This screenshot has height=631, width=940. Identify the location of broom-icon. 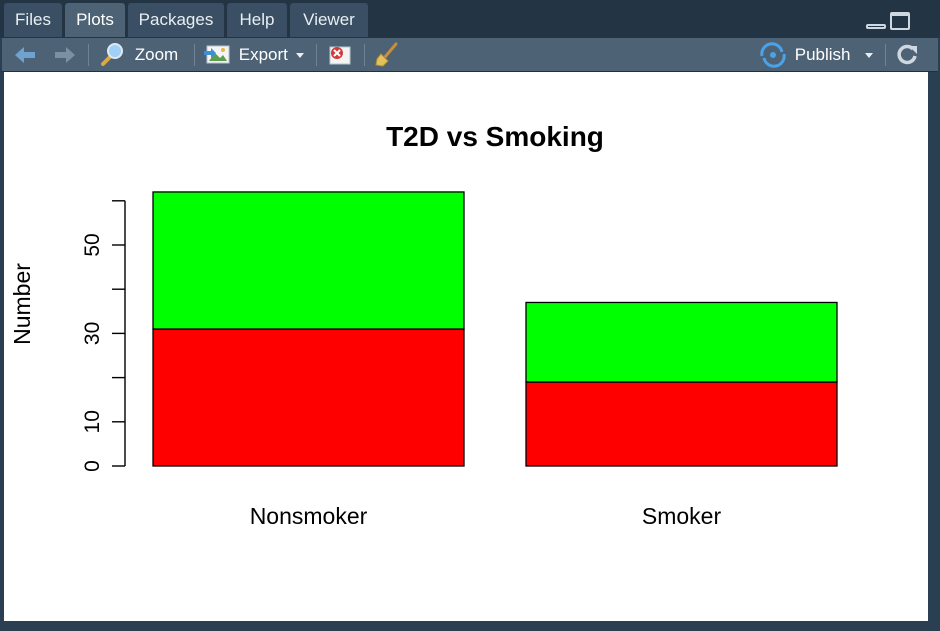
(386, 54).